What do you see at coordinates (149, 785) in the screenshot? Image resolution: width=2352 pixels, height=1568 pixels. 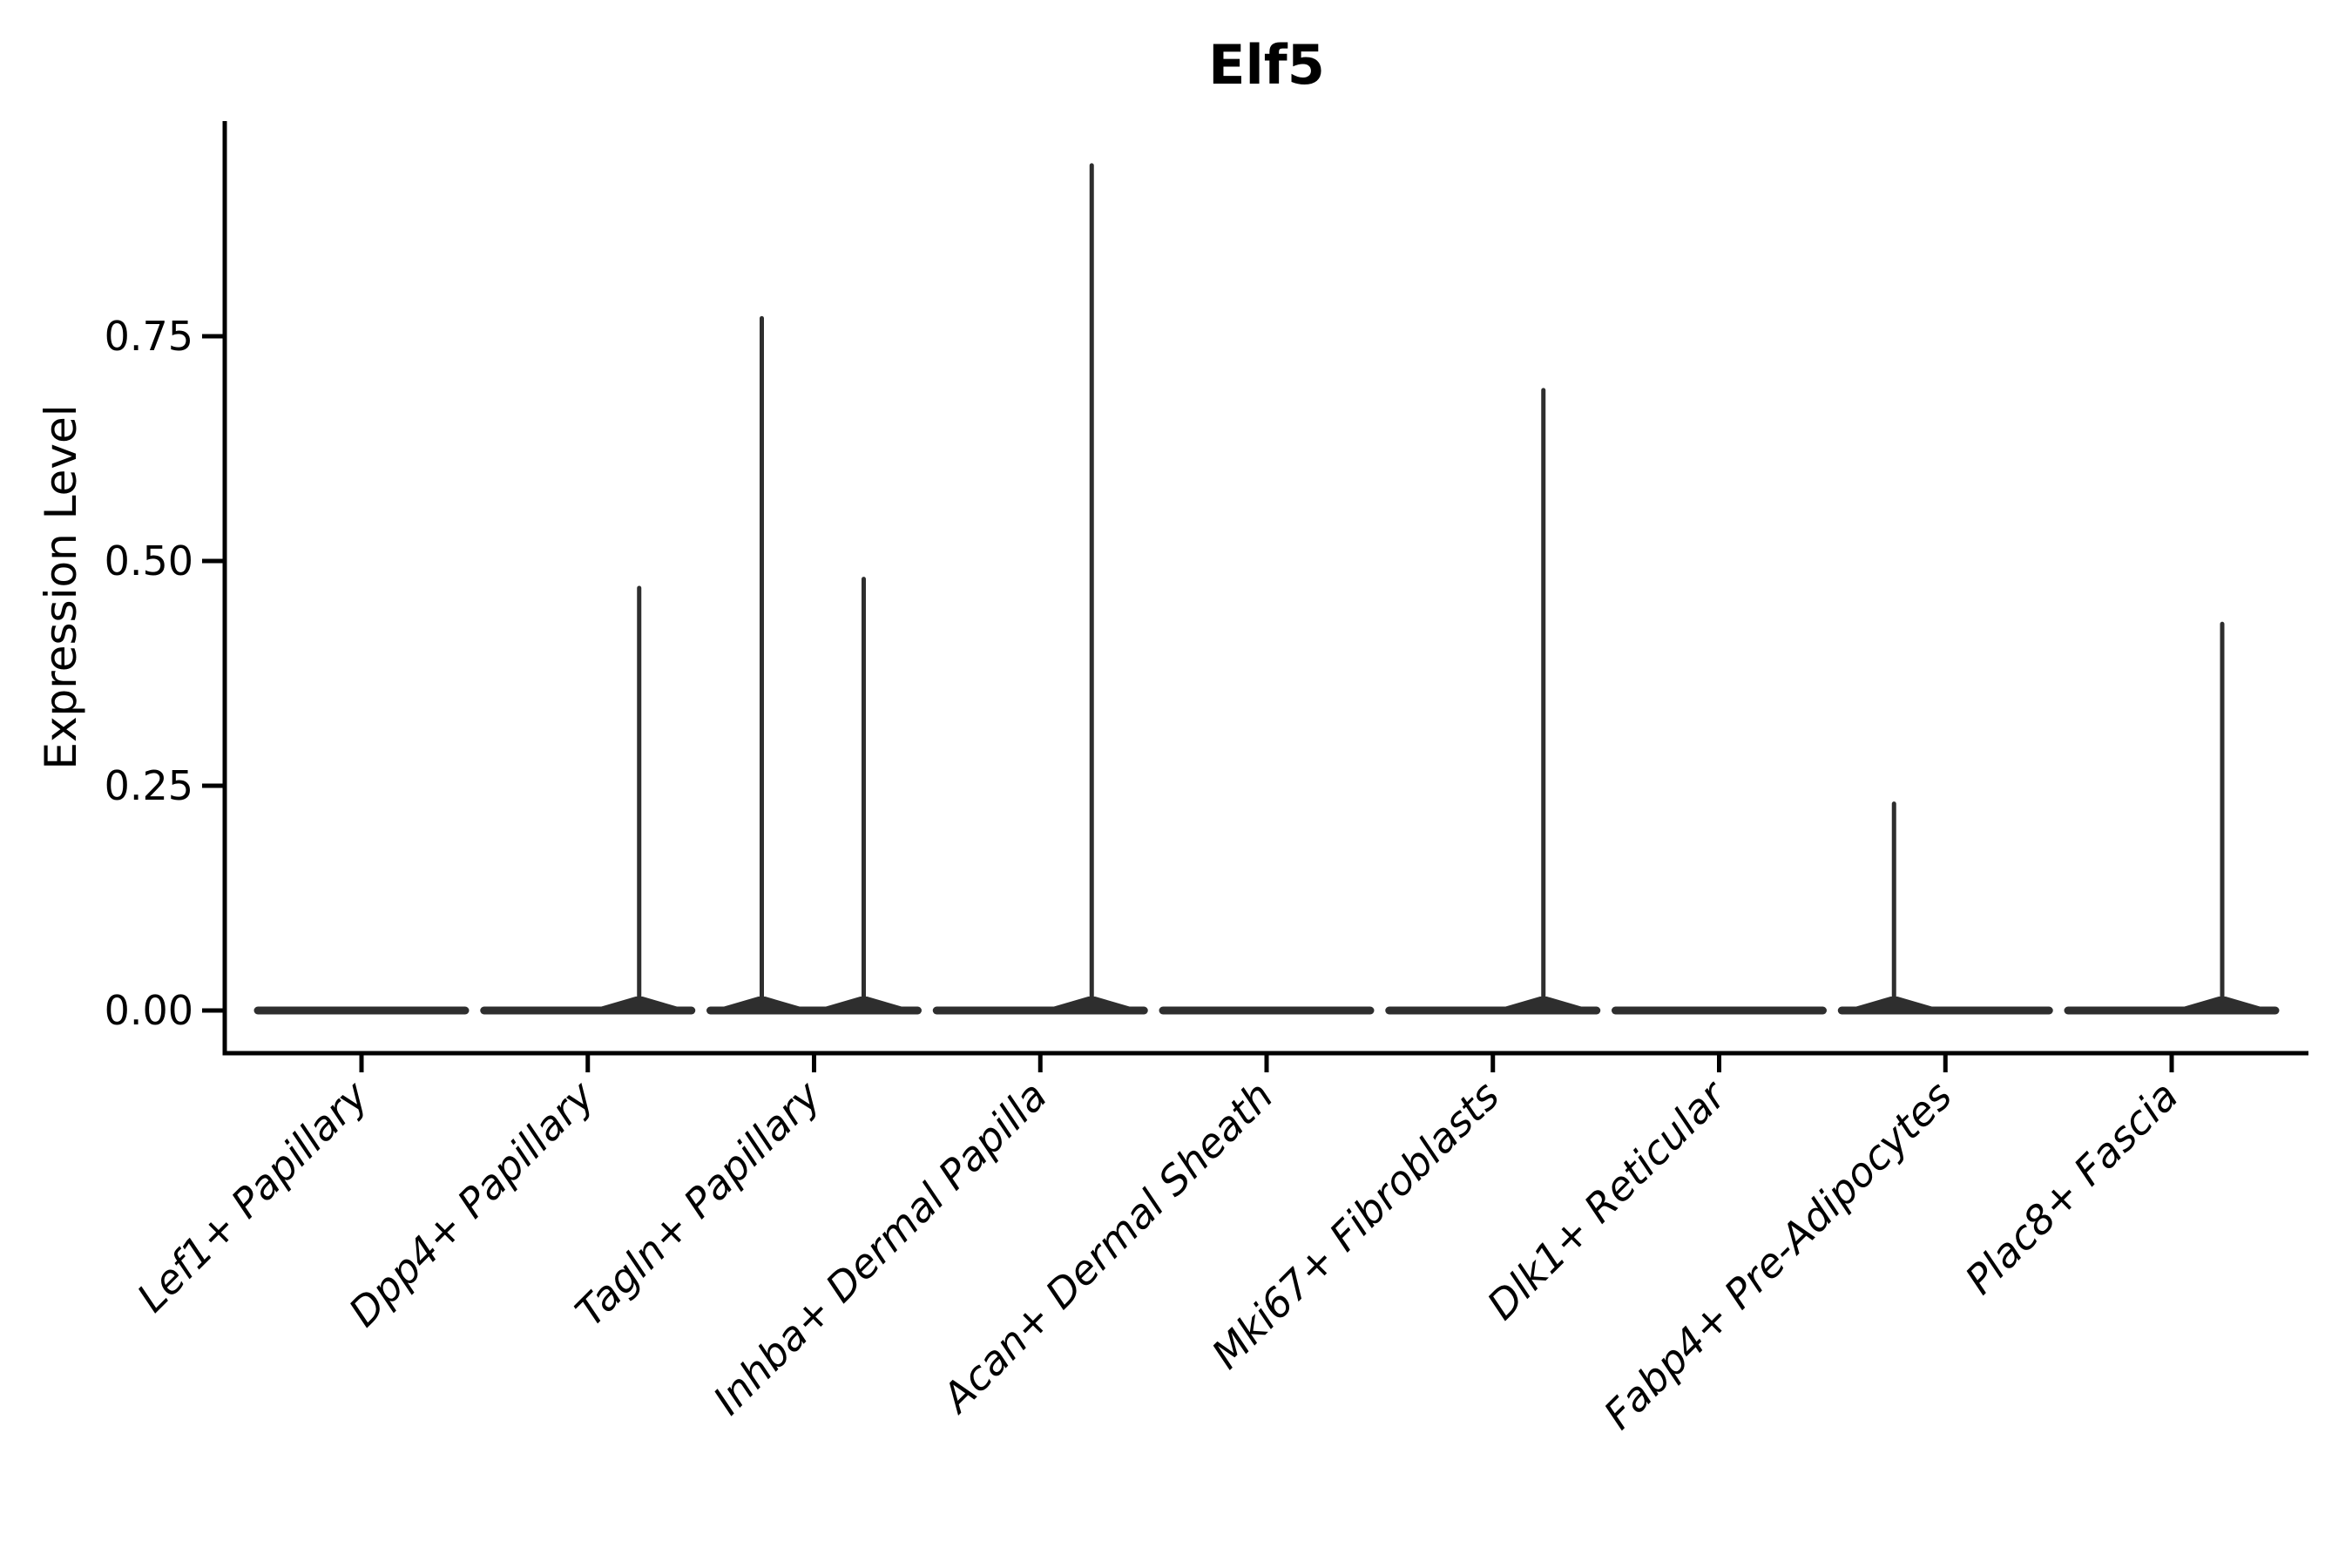 I see `y-tick-label: 0.25` at bounding box center [149, 785].